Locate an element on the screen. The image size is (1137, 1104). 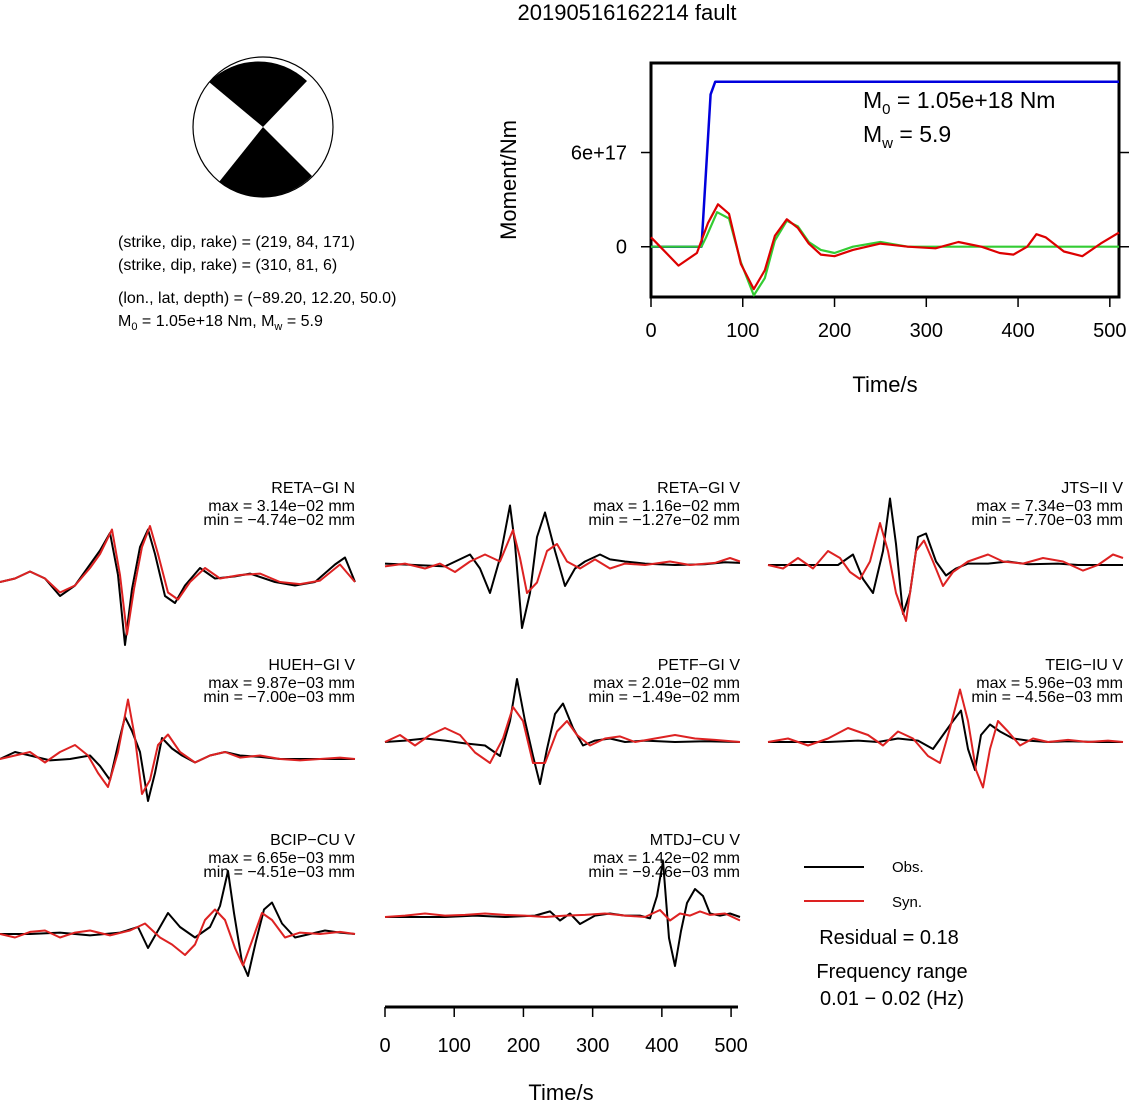
station-label: HUEH−GI V is located at coordinates (311, 665).